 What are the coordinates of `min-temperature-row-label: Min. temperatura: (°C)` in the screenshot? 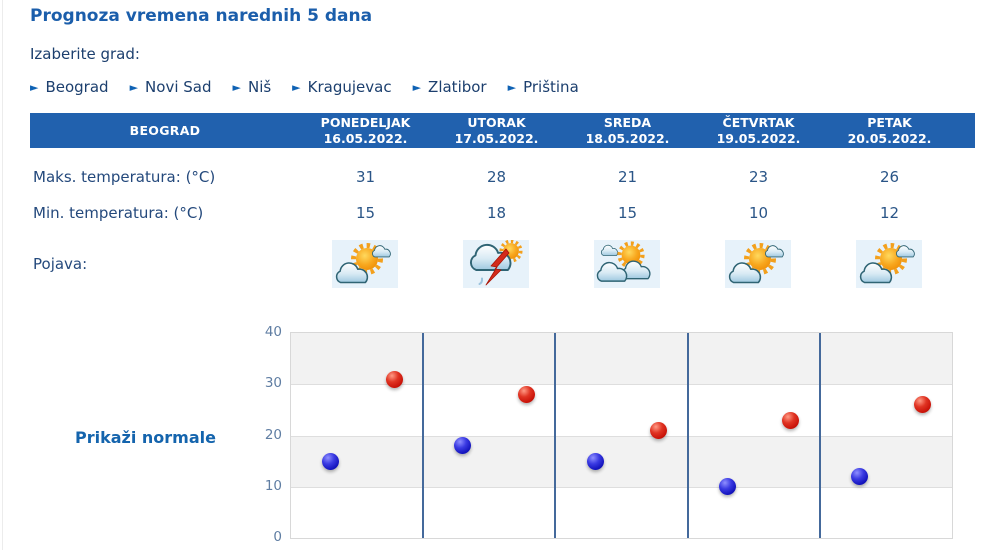 It's located at (118, 213).